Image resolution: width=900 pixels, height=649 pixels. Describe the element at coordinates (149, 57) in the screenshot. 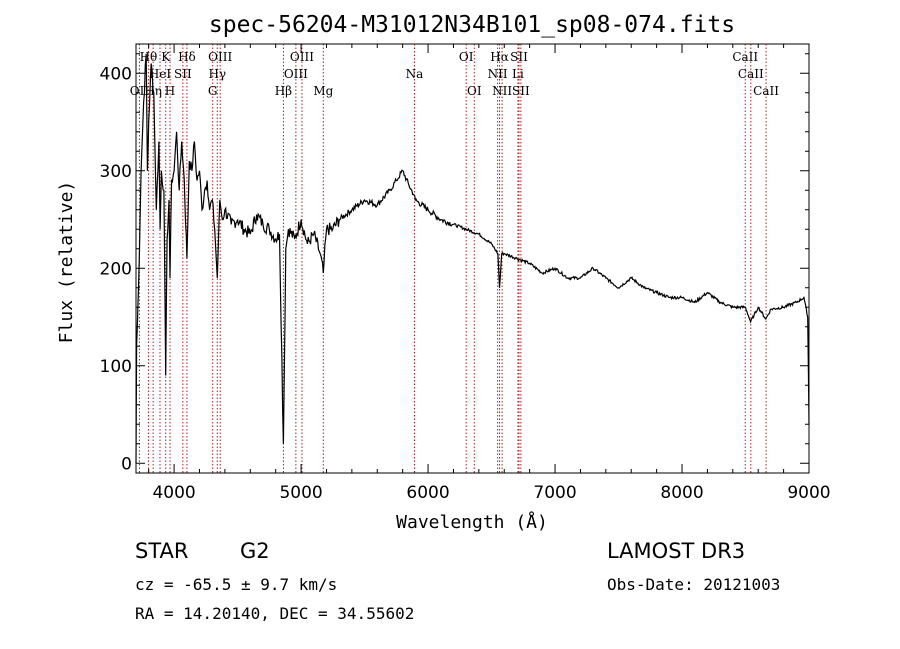

I see `spectral-line-label: Hθ` at that location.